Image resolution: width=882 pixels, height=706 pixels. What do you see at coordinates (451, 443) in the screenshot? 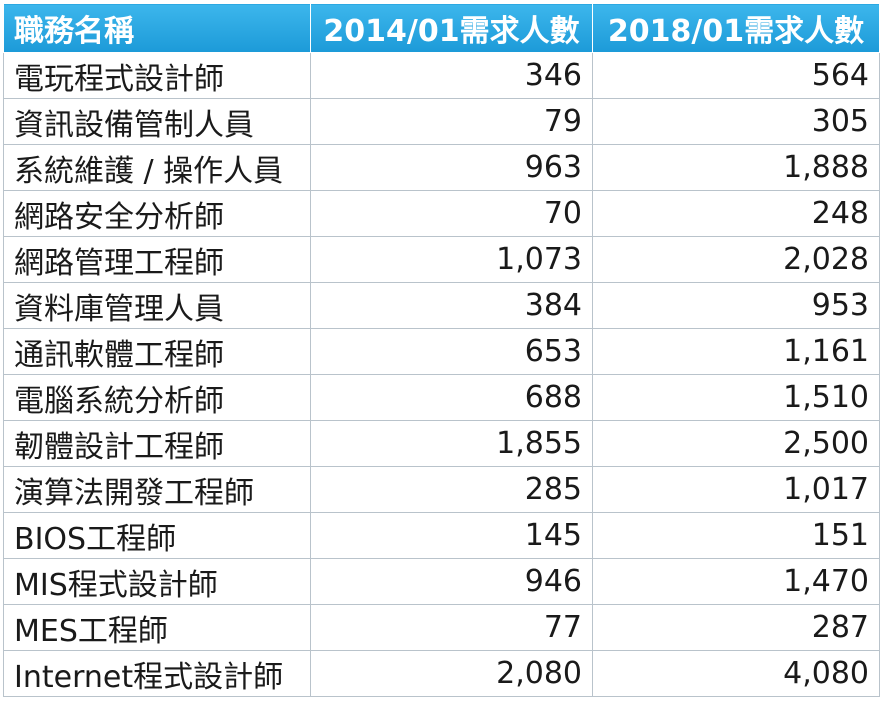
I see `demand-2014-cell: 1,855` at bounding box center [451, 443].